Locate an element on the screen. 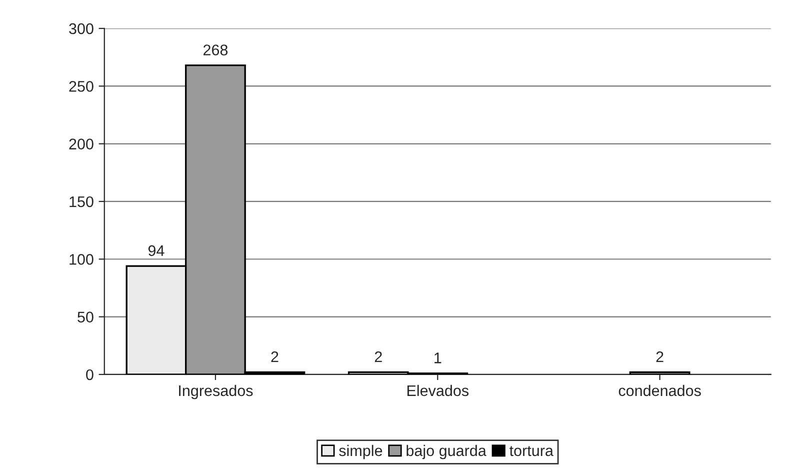 This screenshot has width=803, height=474. y-tick-label: 0 is located at coordinates (90, 374).